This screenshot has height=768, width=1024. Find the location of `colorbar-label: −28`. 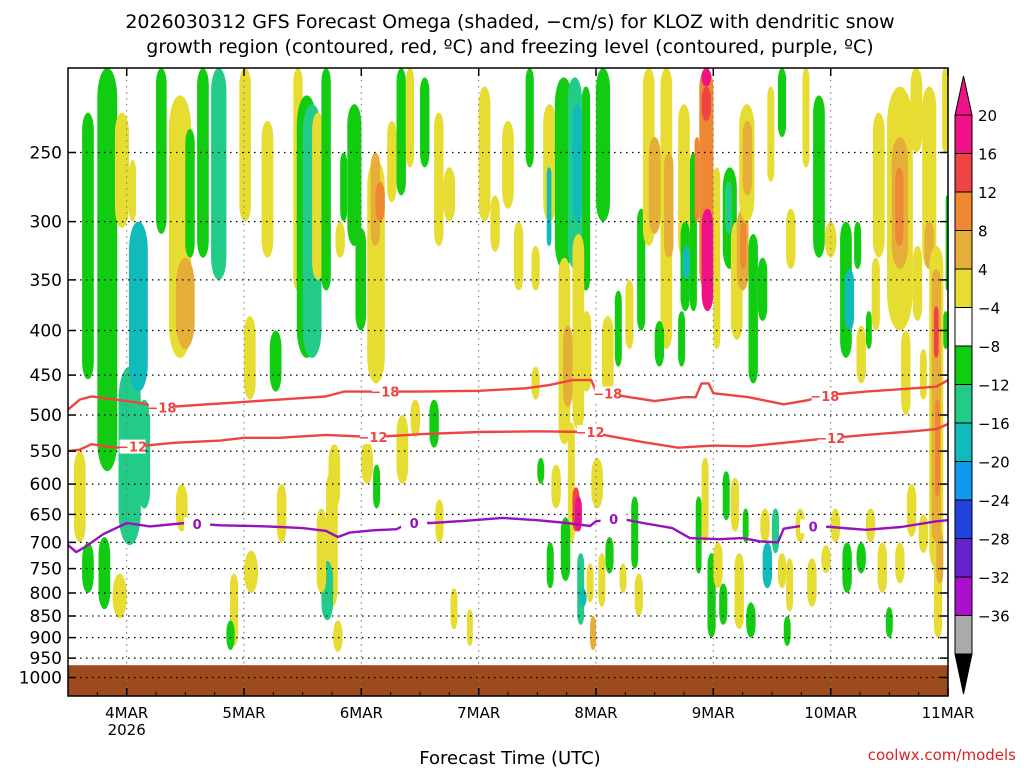

colorbar-label: −28 is located at coordinates (994, 540).